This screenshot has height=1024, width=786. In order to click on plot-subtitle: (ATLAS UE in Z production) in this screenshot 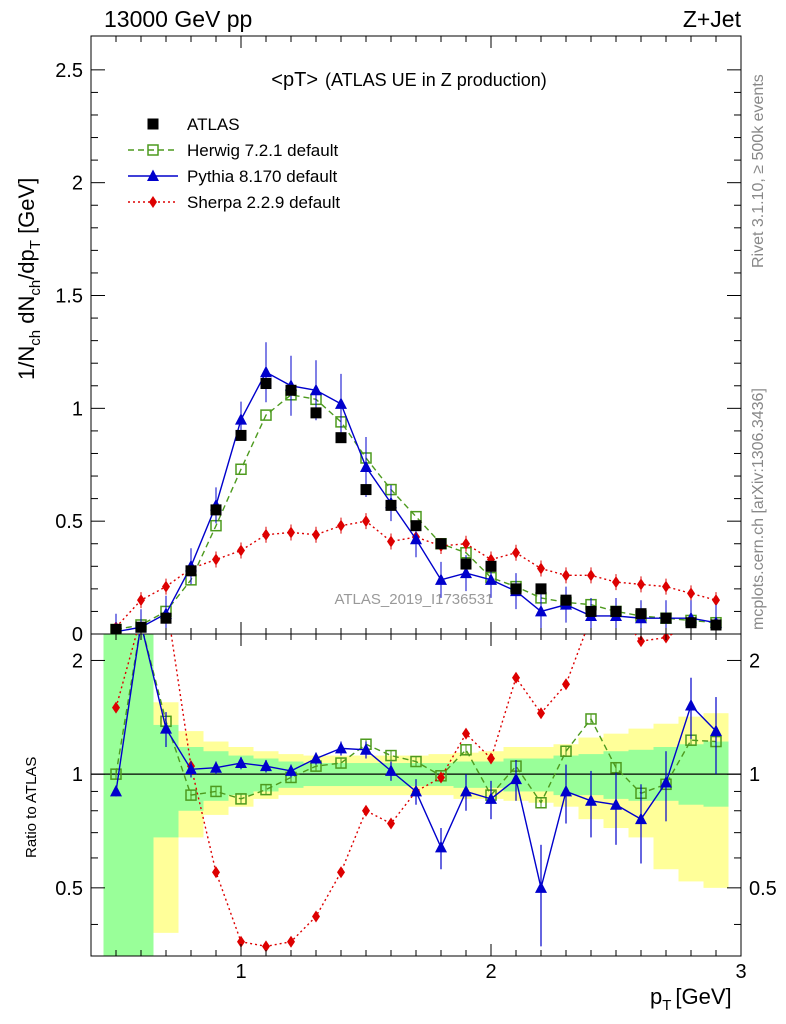, I will do `click(436, 80)`.